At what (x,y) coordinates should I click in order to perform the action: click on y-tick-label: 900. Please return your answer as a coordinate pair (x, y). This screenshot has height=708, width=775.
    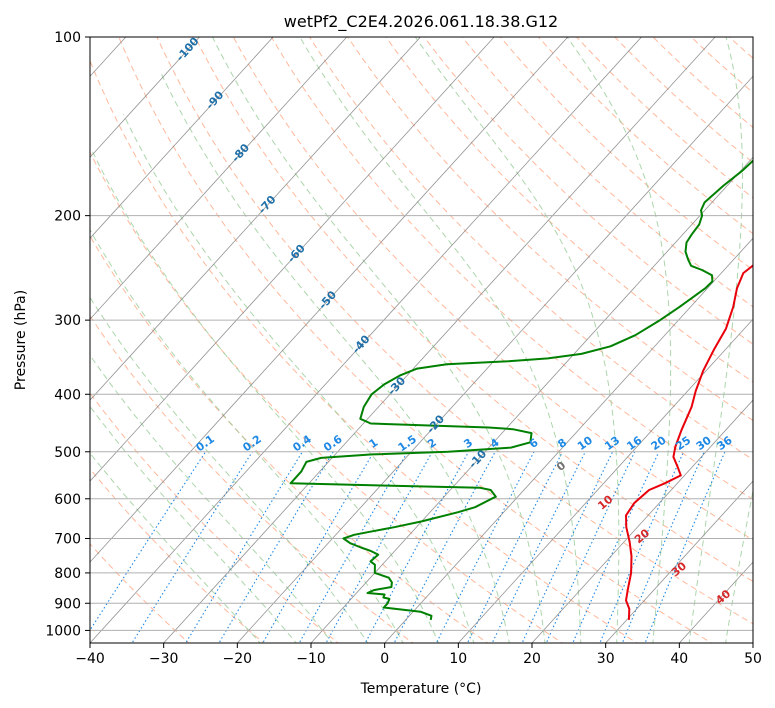
    Looking at the image, I should click on (67, 604).